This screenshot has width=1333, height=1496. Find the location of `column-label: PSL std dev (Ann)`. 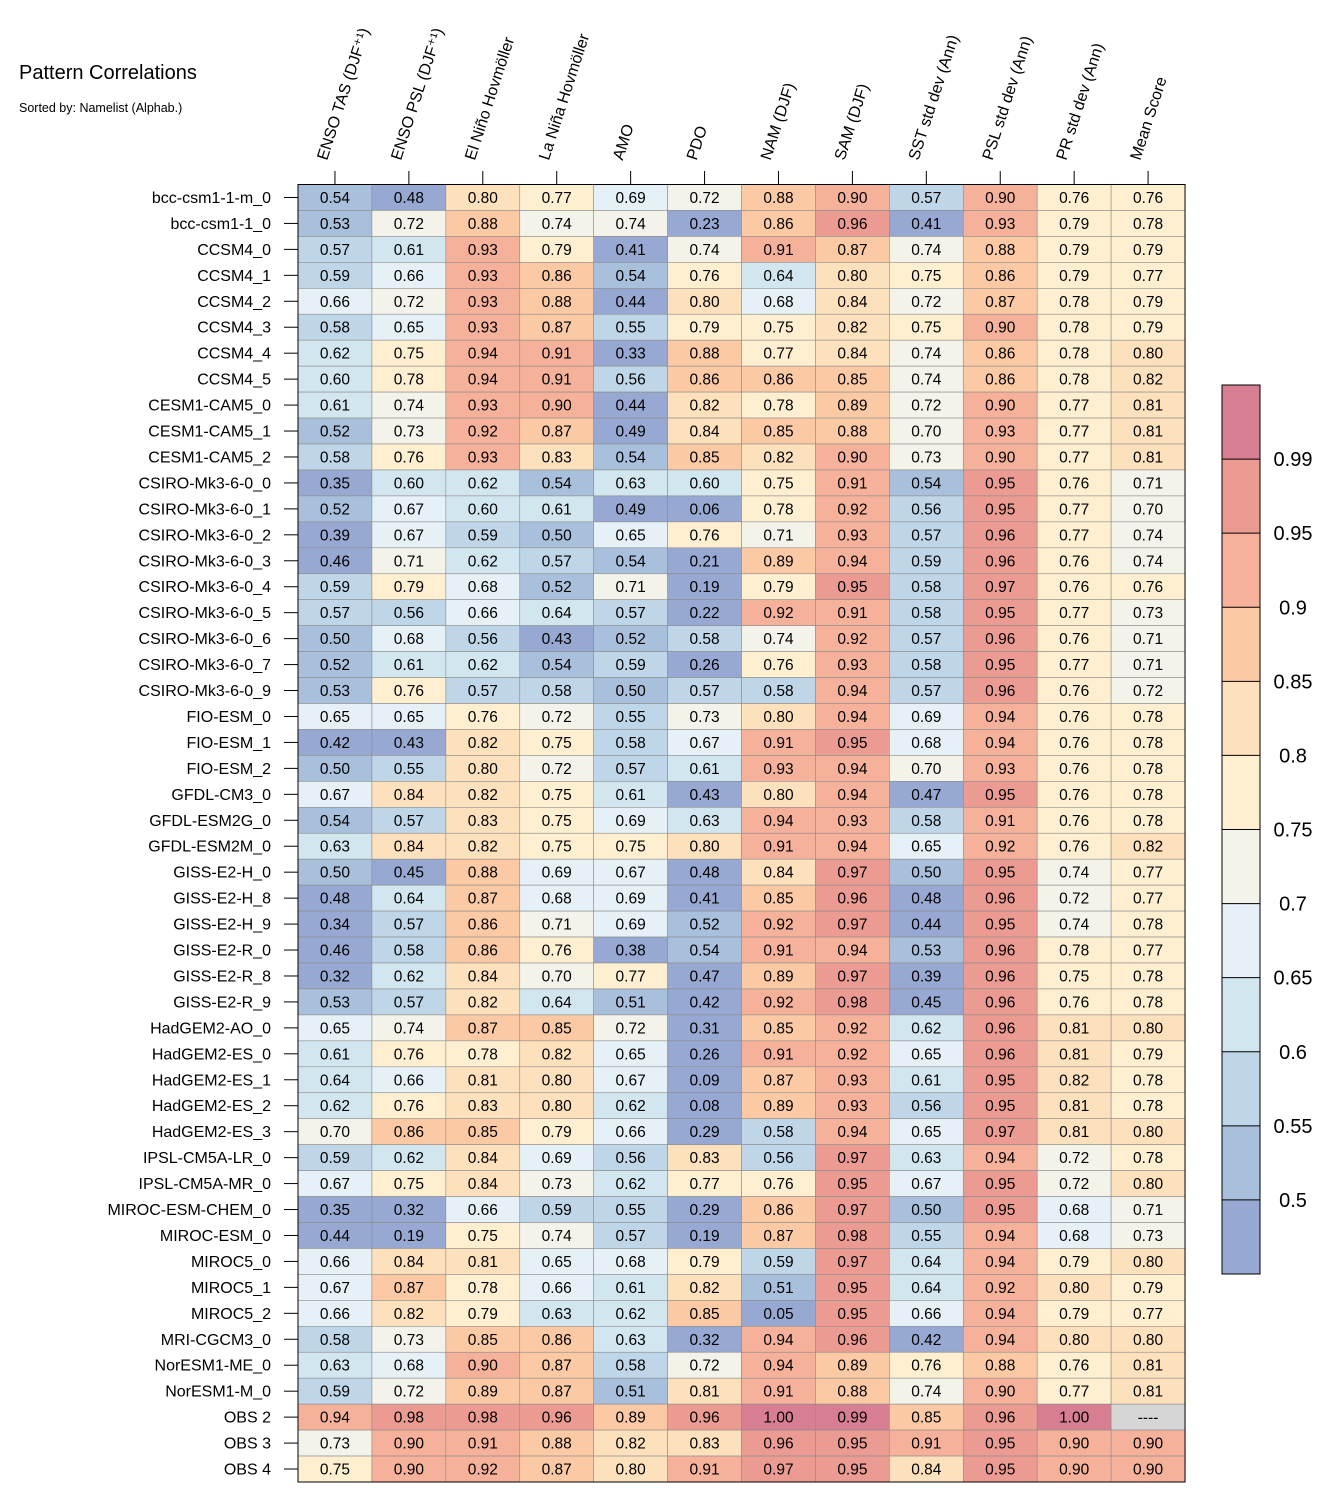

column-label: PSL std dev (Ann) is located at coordinates (1008, 98).